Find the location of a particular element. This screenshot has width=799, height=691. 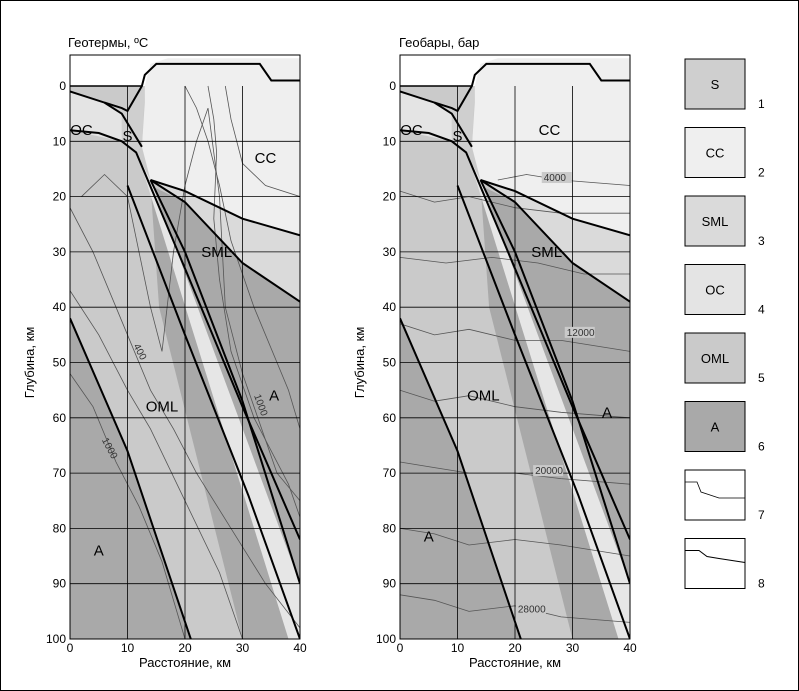

legend-number: 6 is located at coordinates (761, 447).